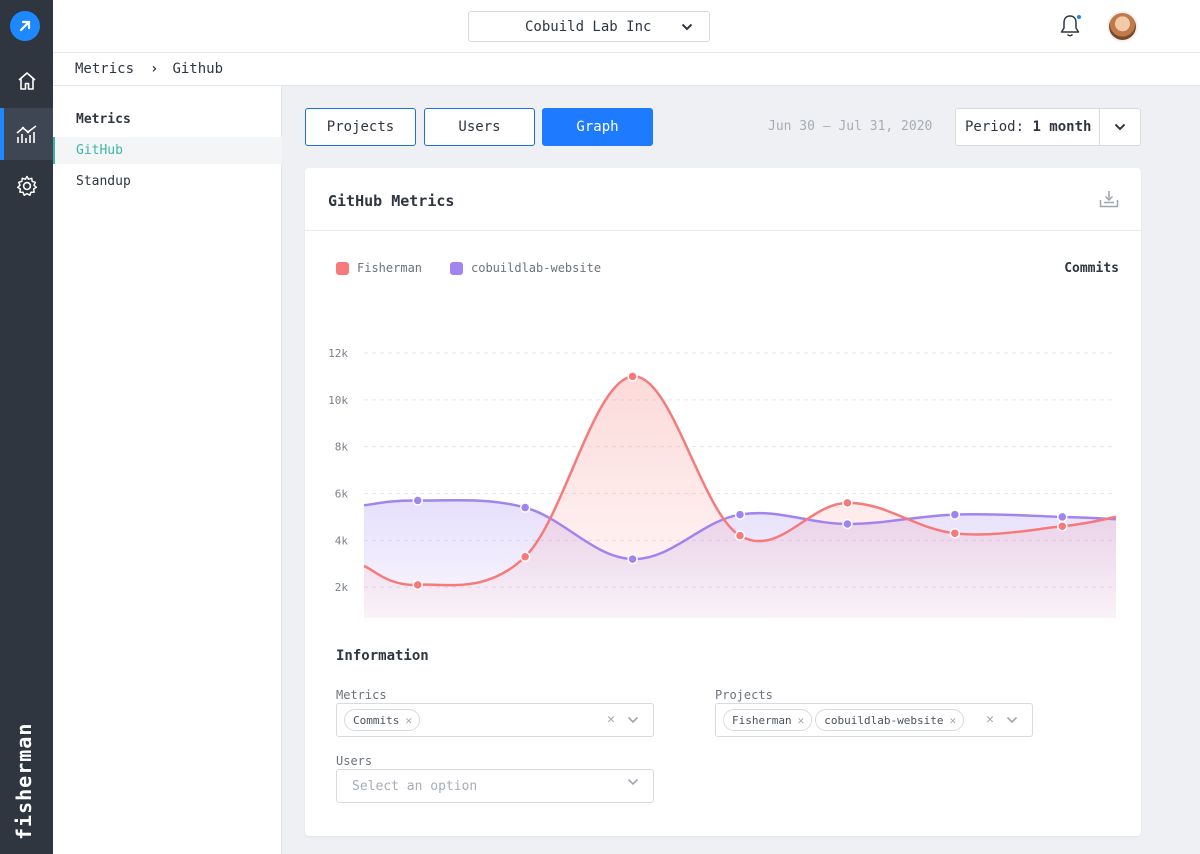 This screenshot has width=1200, height=854. I want to click on company-name: Cobuild Lab Inc, so click(588, 26).